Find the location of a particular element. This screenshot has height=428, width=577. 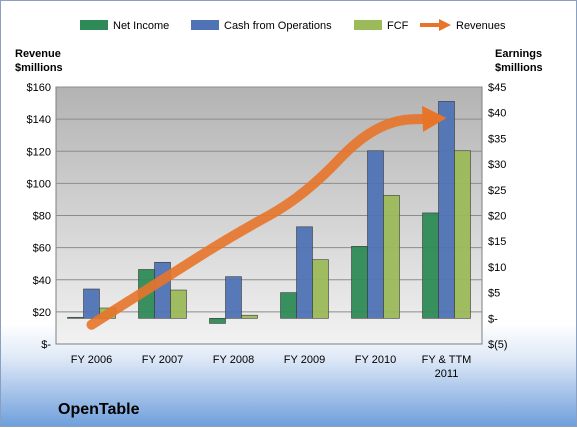

left-tick-label: $40 is located at coordinates (42, 281).